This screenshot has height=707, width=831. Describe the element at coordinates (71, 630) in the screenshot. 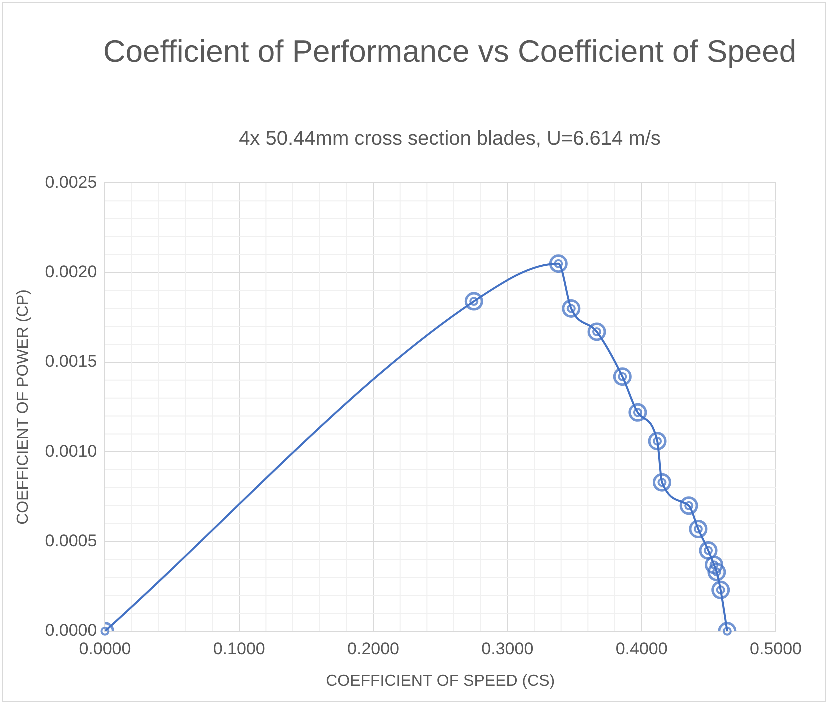

I see `y-tick-label: 0.0000` at that location.